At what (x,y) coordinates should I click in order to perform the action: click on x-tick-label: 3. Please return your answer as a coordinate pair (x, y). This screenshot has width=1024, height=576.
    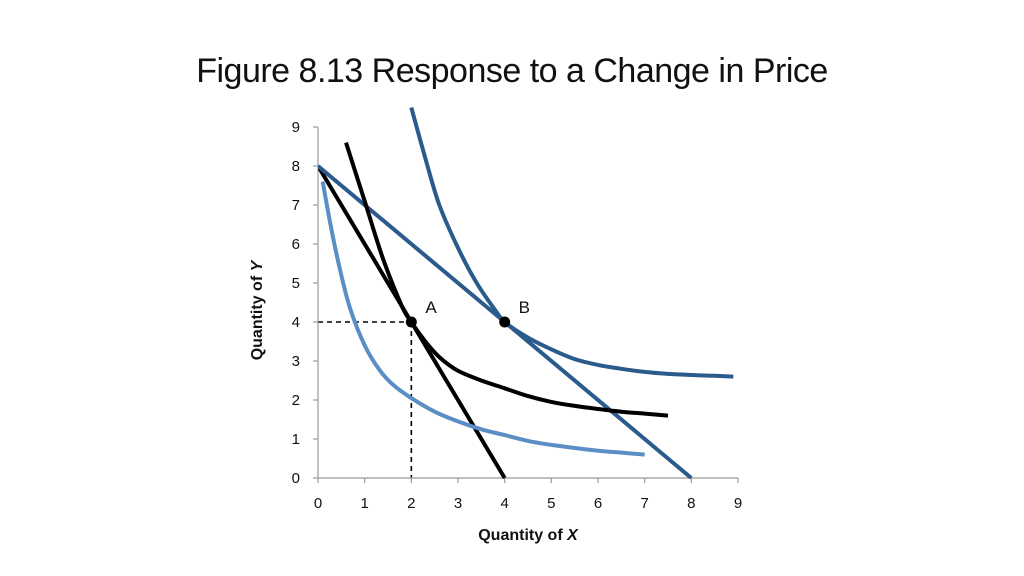
    Looking at the image, I should click on (458, 503).